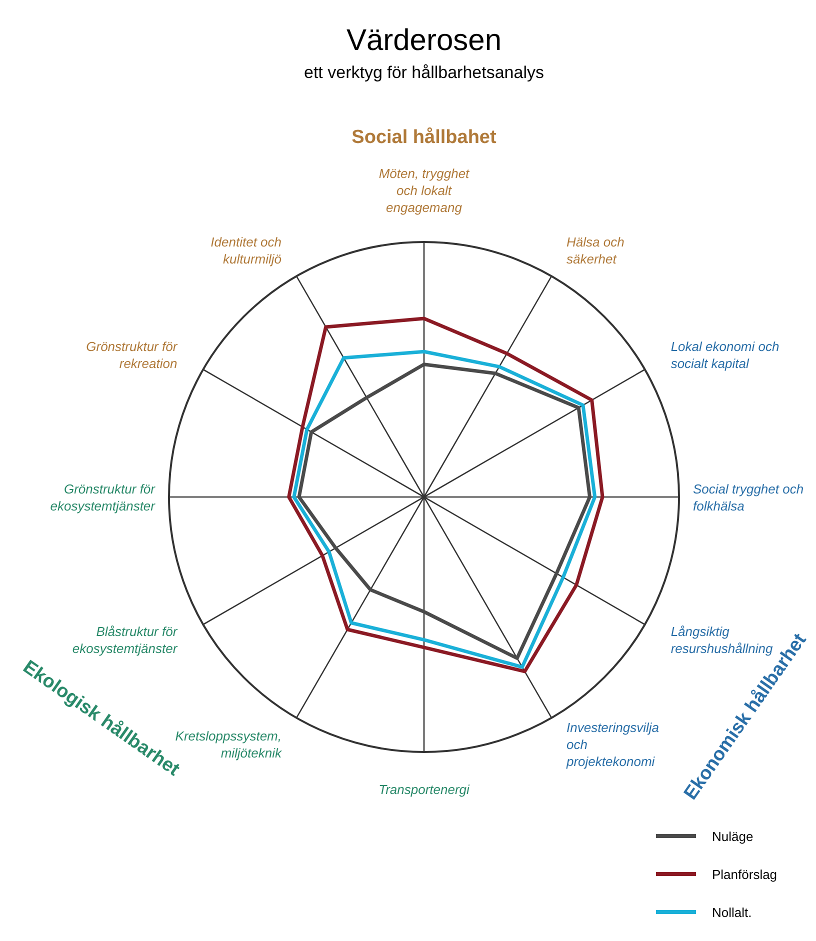  I want to click on spoke-label: Grönstruktur för rekreation, so click(132, 355).